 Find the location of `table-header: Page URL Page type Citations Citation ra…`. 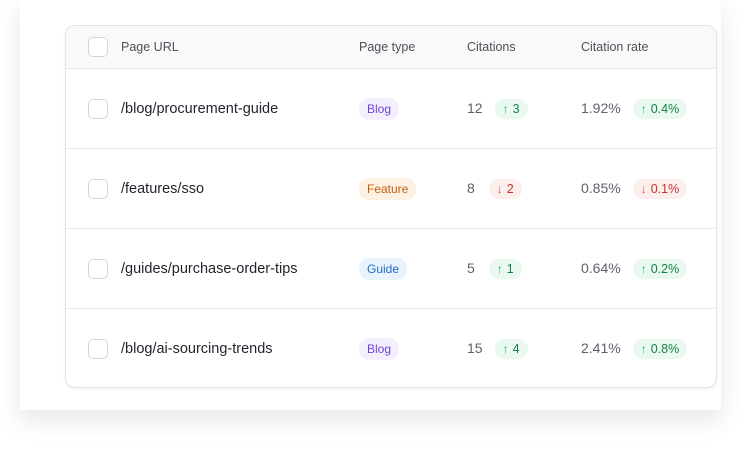

table-header: Page URL Page type Citations Citation ra… is located at coordinates (391, 47).